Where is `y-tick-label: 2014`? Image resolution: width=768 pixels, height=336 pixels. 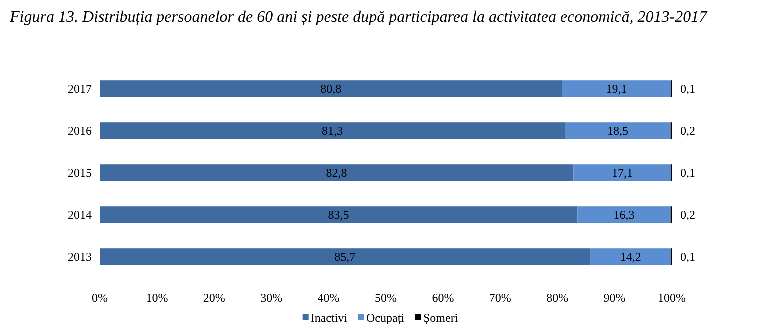 y-tick-label: 2014 is located at coordinates (80, 215).